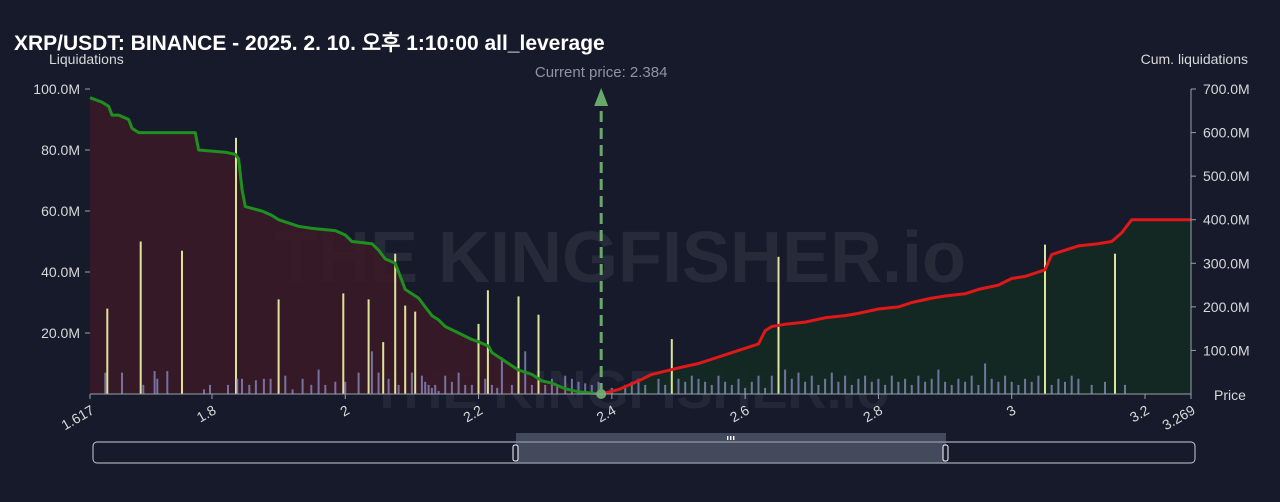 This screenshot has height=502, width=1280. What do you see at coordinates (86, 59) in the screenshot?
I see `y-axis-title: Liquidations` at bounding box center [86, 59].